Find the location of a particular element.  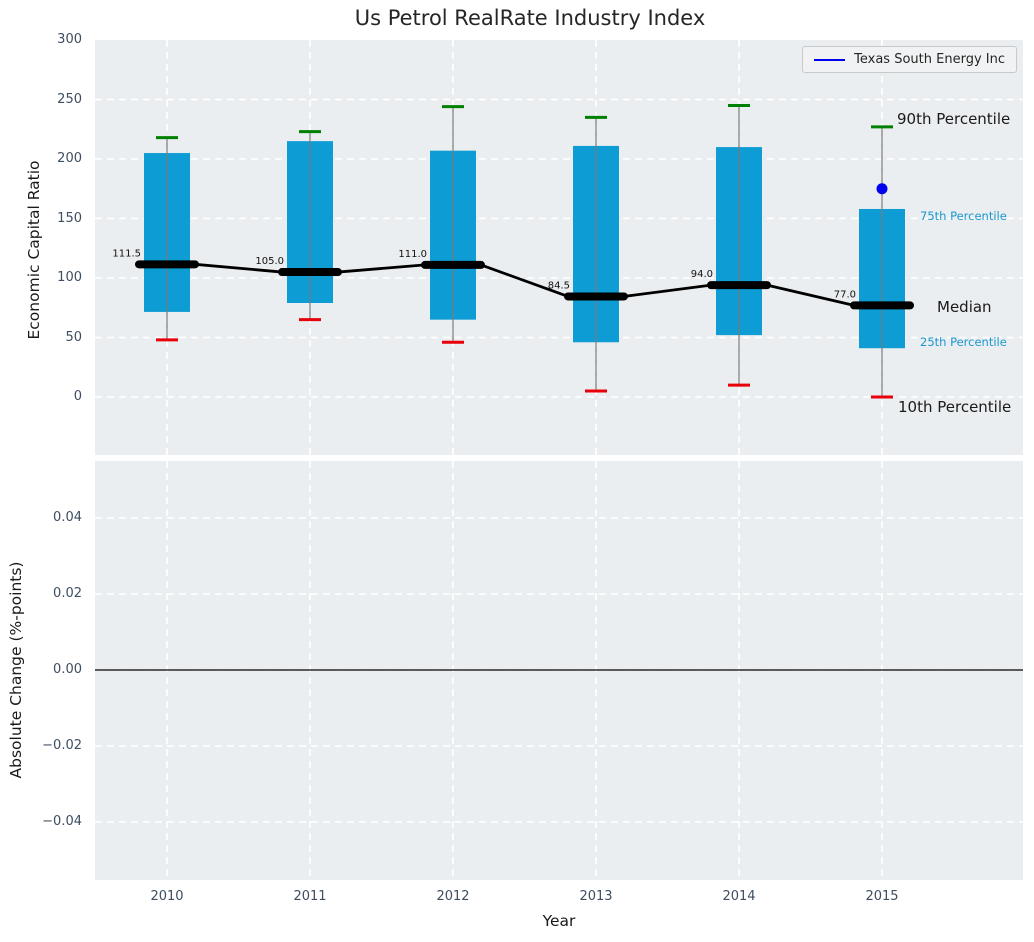

median-value-label: 77.0 is located at coordinates (845, 294).